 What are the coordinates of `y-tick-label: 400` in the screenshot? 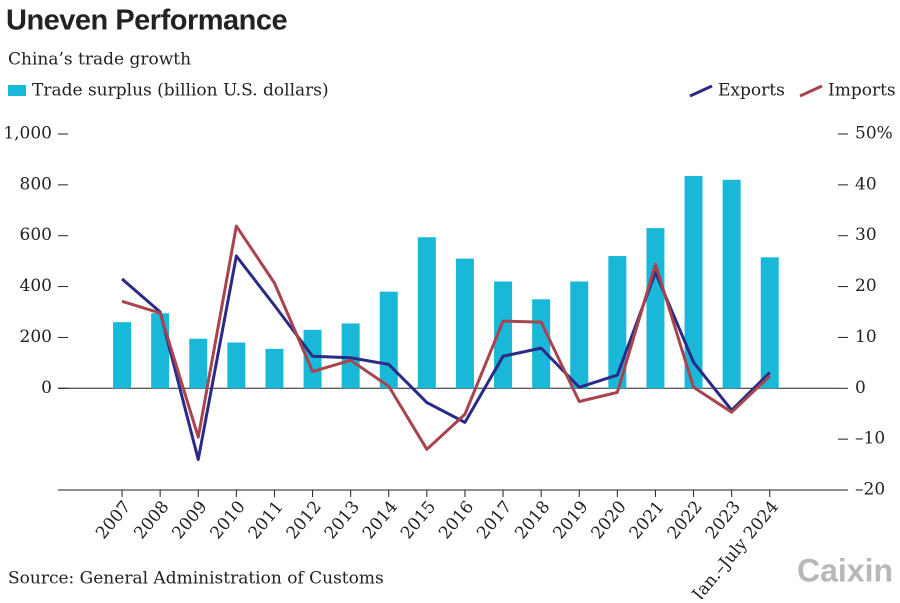 It's located at (36, 286).